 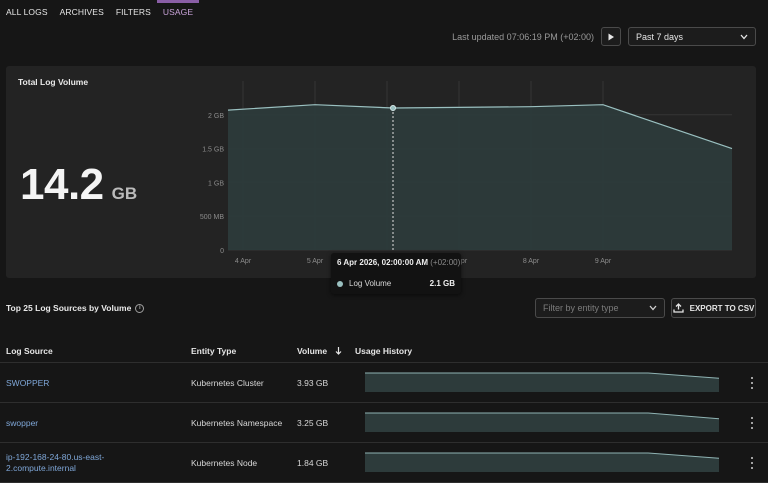 I want to click on col-log-source: Log Source, so click(x=29, y=351).